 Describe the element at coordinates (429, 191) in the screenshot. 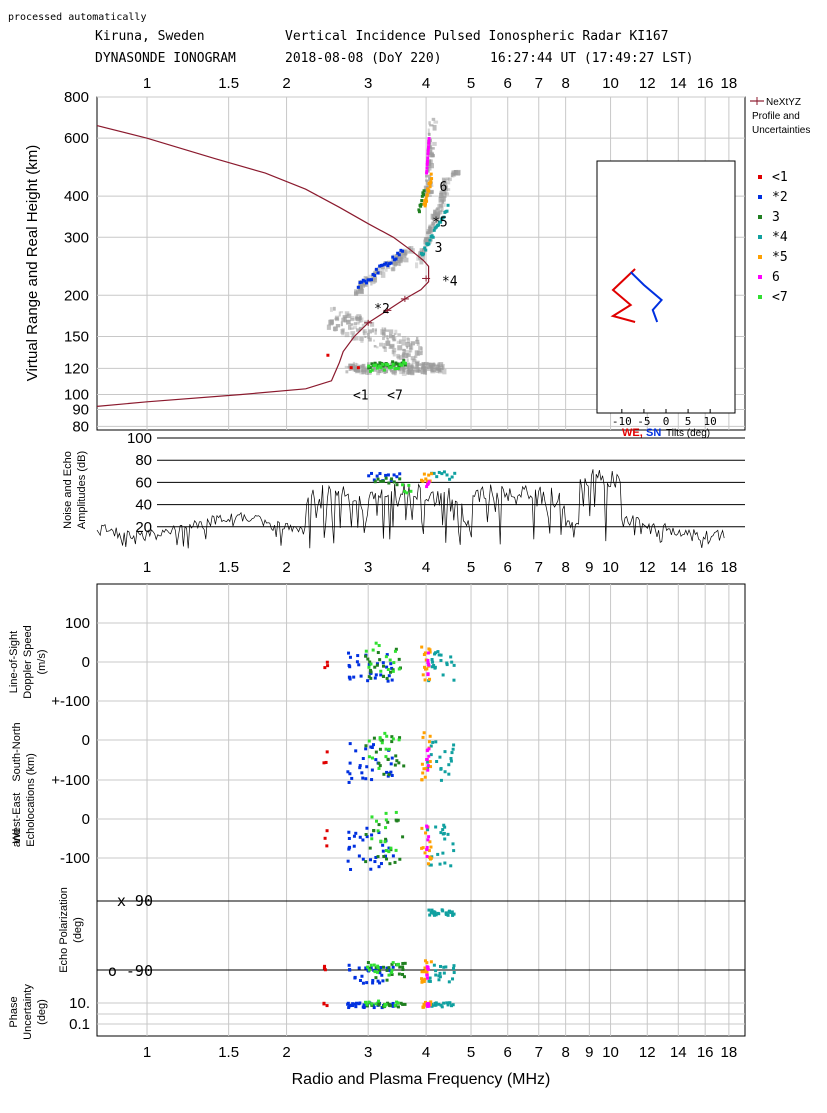

I see `trace-dot-orange` at that location.